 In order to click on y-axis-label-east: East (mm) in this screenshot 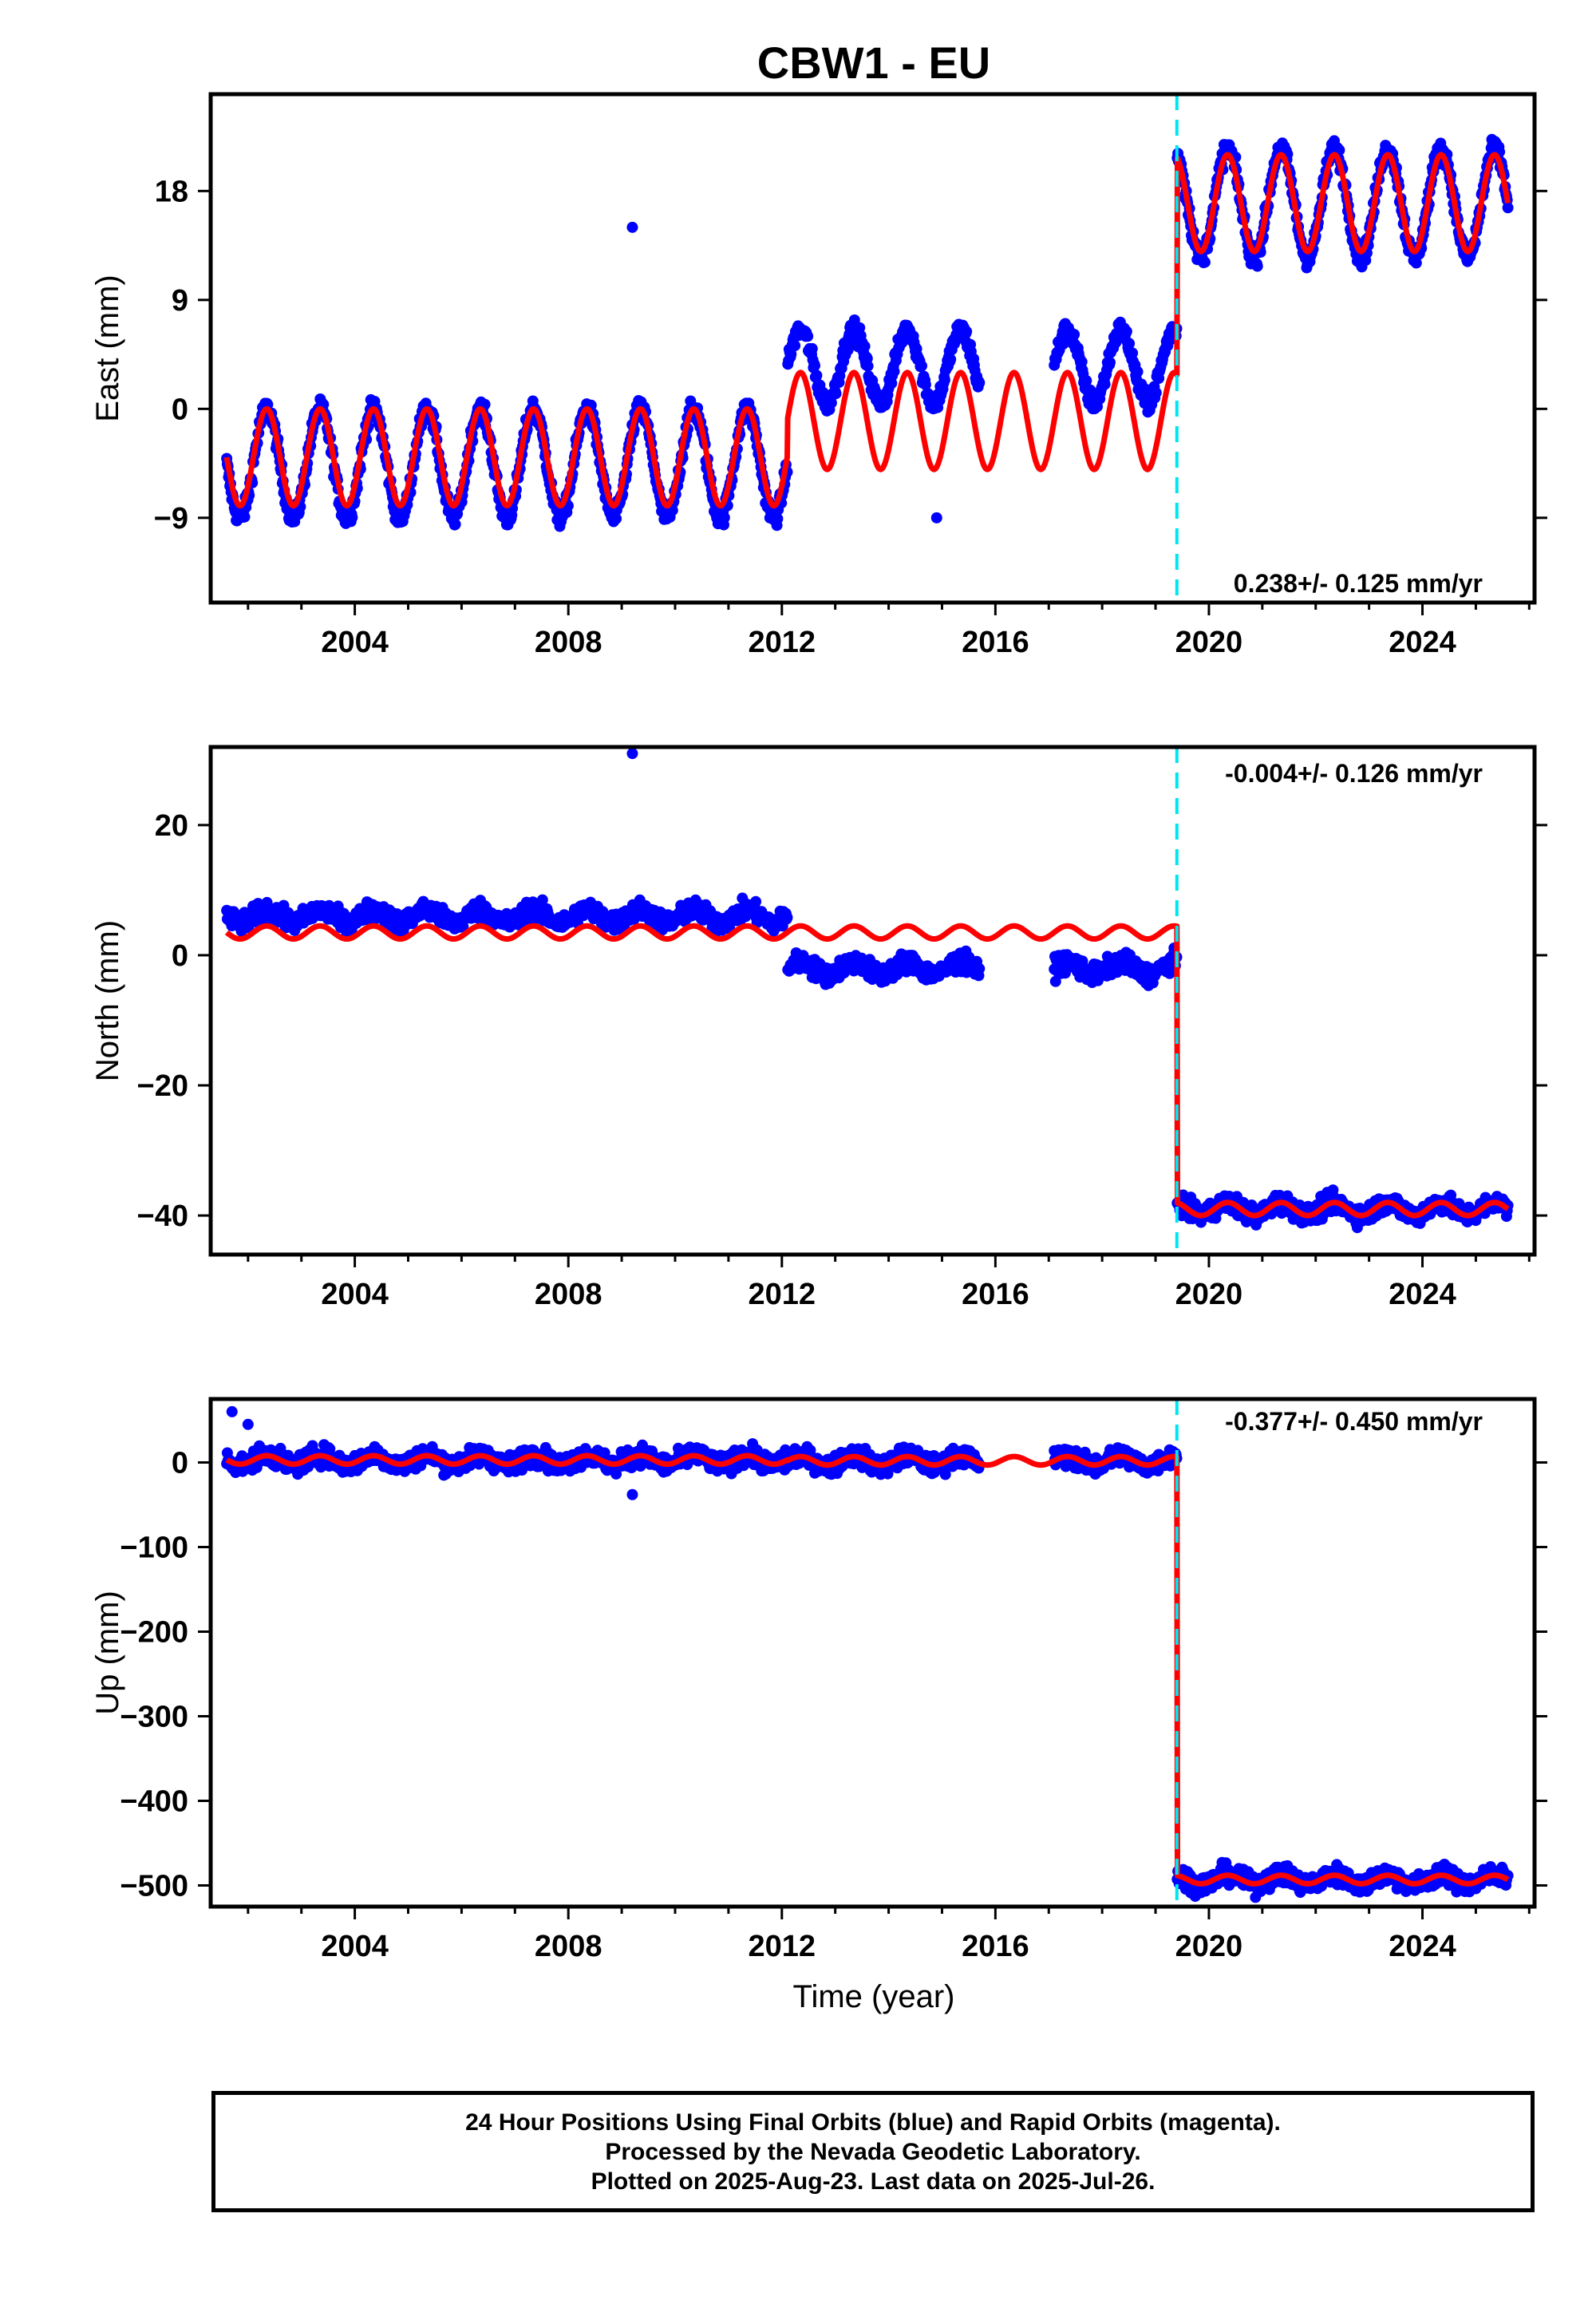, I will do `click(107, 348)`.